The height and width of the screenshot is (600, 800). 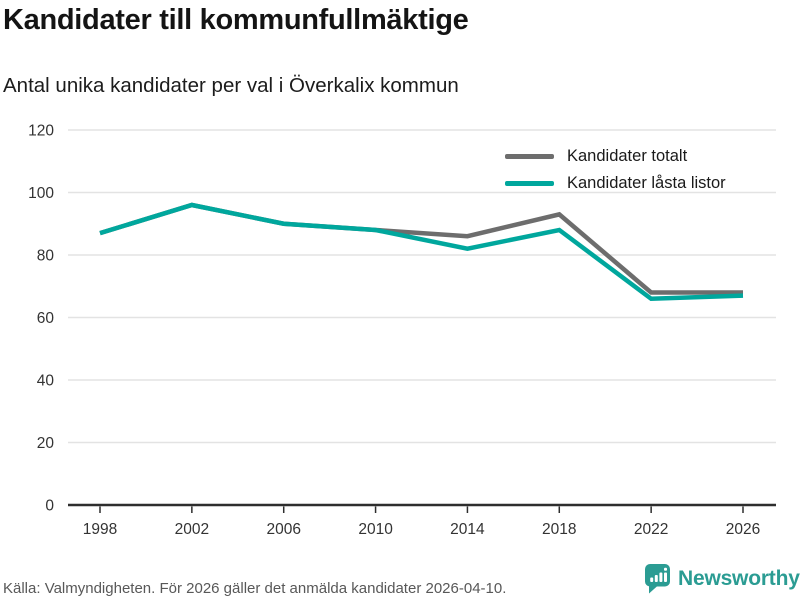 I want to click on x-tick-label: 2018, so click(x=559, y=529).